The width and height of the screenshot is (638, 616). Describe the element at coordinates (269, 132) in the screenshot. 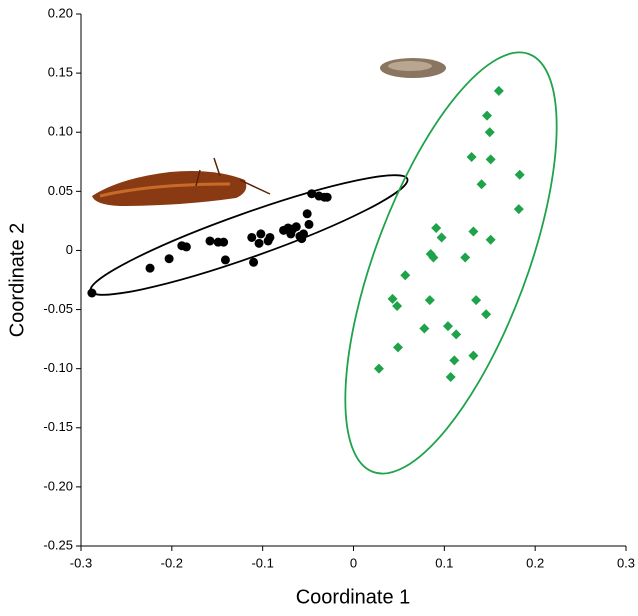

I see `insect-images` at that location.